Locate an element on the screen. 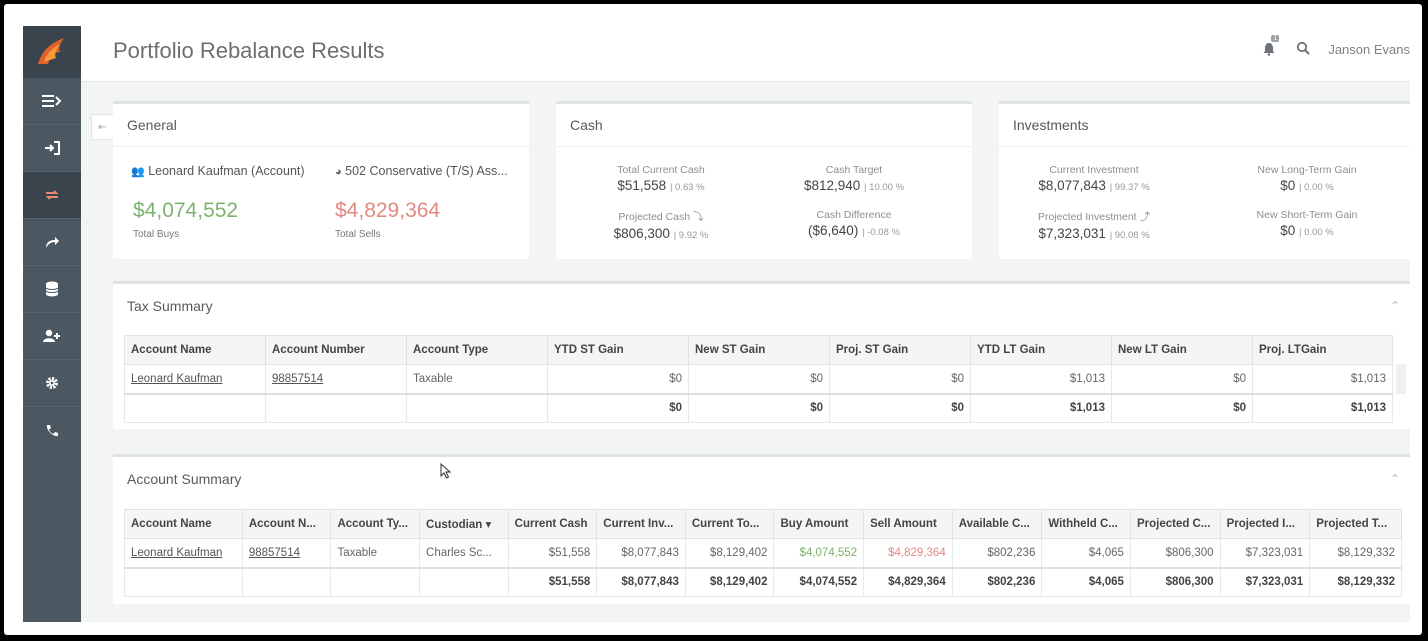 The image size is (1428, 641). notifications-button: 1 is located at coordinates (1271, 46).